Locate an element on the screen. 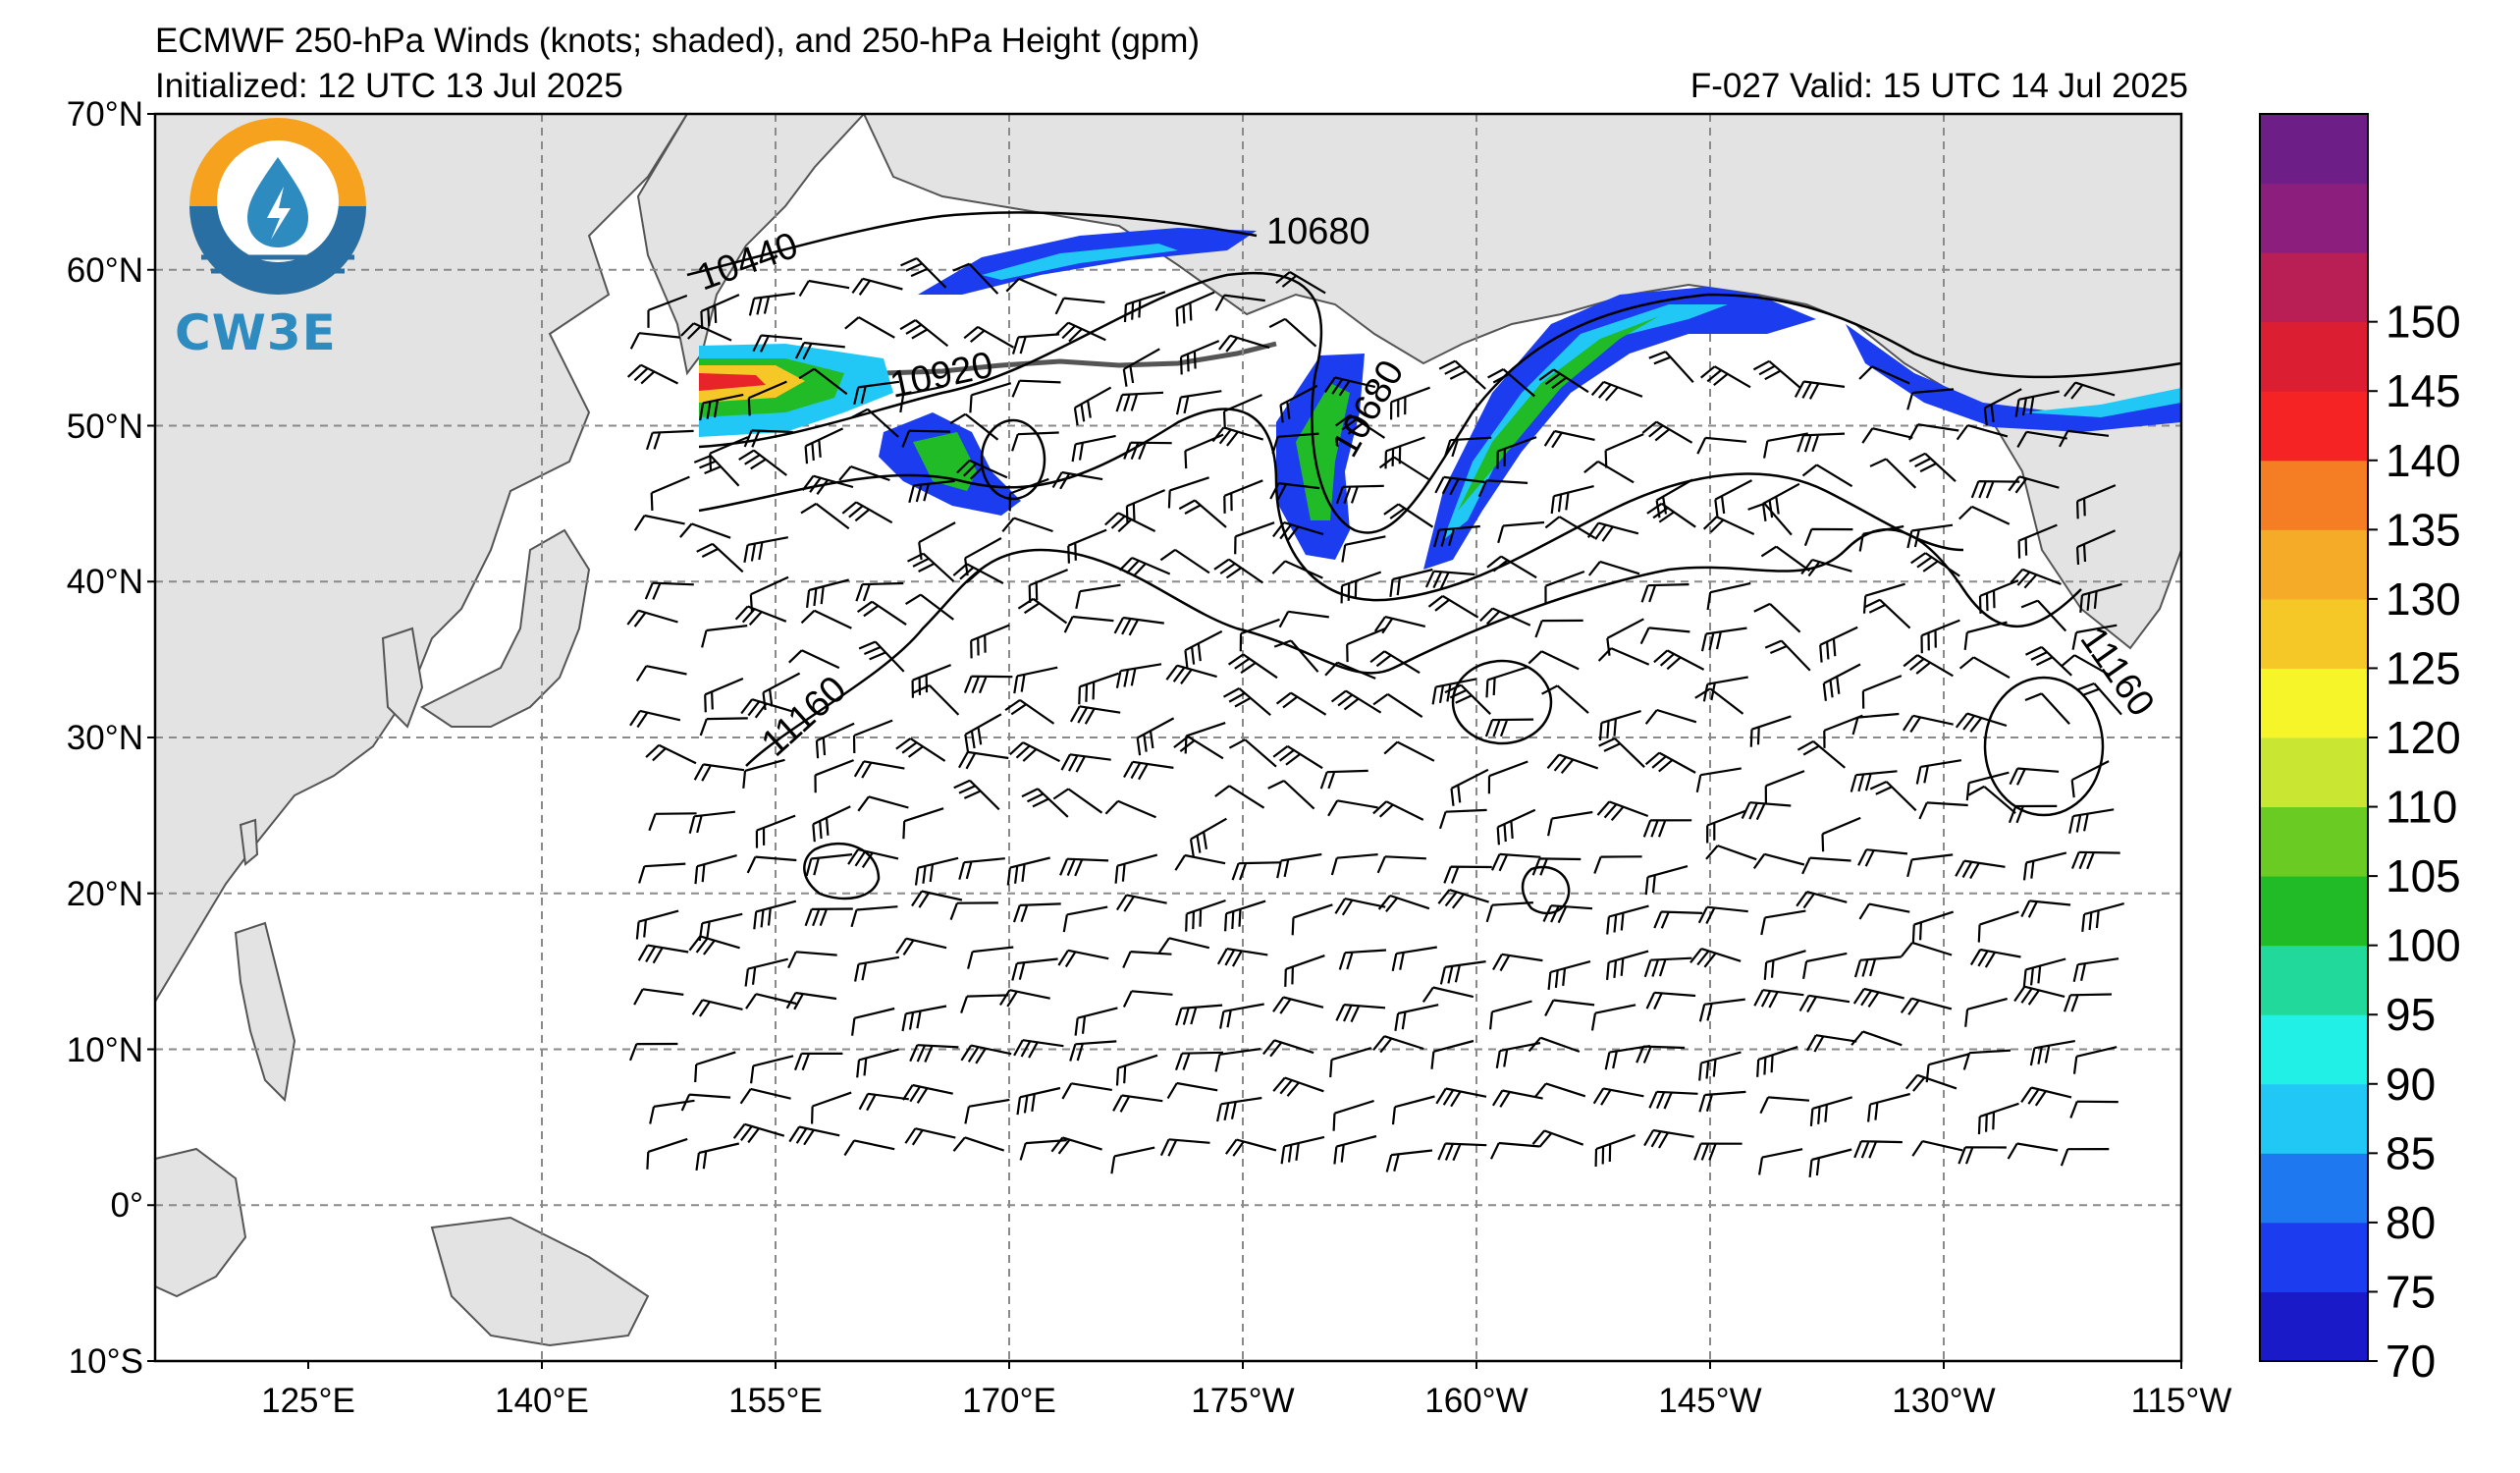 Image resolution: width=2520 pixels, height=1473 pixels. colorbar-tick-label: 105 is located at coordinates (2423, 875).